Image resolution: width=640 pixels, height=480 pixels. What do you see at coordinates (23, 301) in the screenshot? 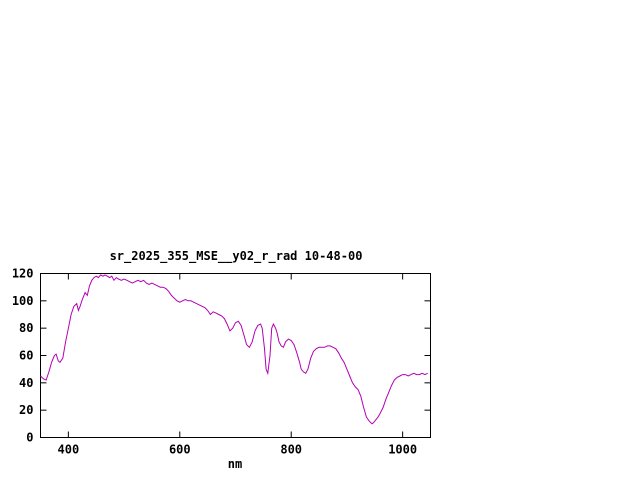
I see `y-tick-label: 100` at bounding box center [23, 301].